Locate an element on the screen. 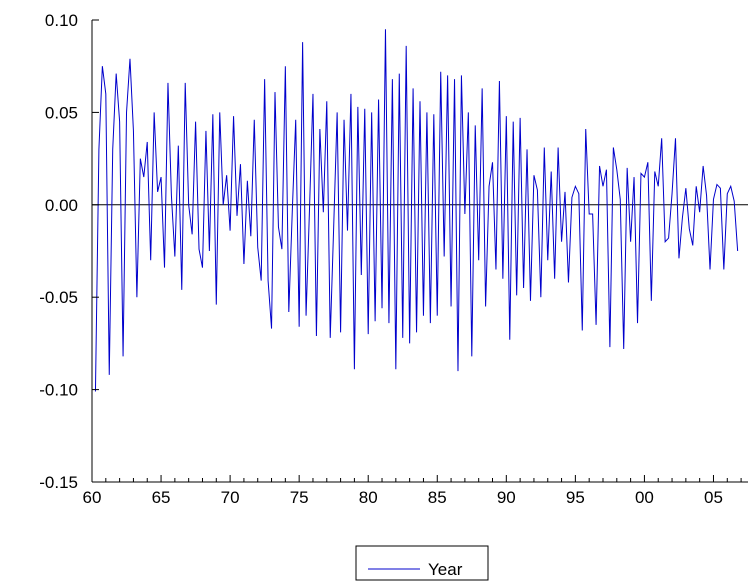  y-tick-label: -0.05 is located at coordinates (58, 297).